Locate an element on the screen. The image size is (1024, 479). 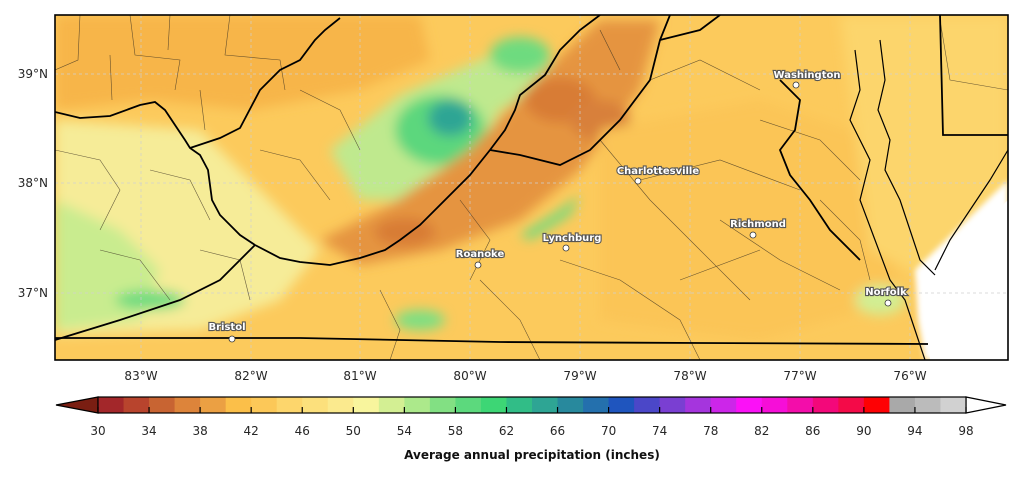
lat-tick-label: 38°N is located at coordinates (32, 183).